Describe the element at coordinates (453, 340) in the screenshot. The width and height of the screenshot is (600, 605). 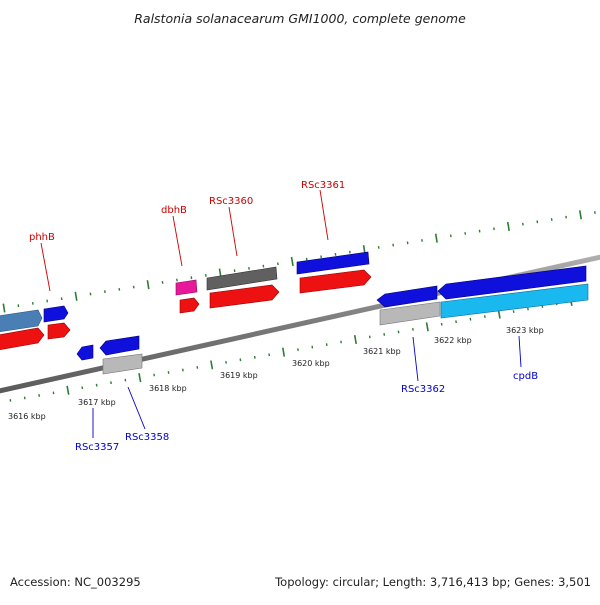
I see `scale-label-3622: 3622 kbp` at that location.